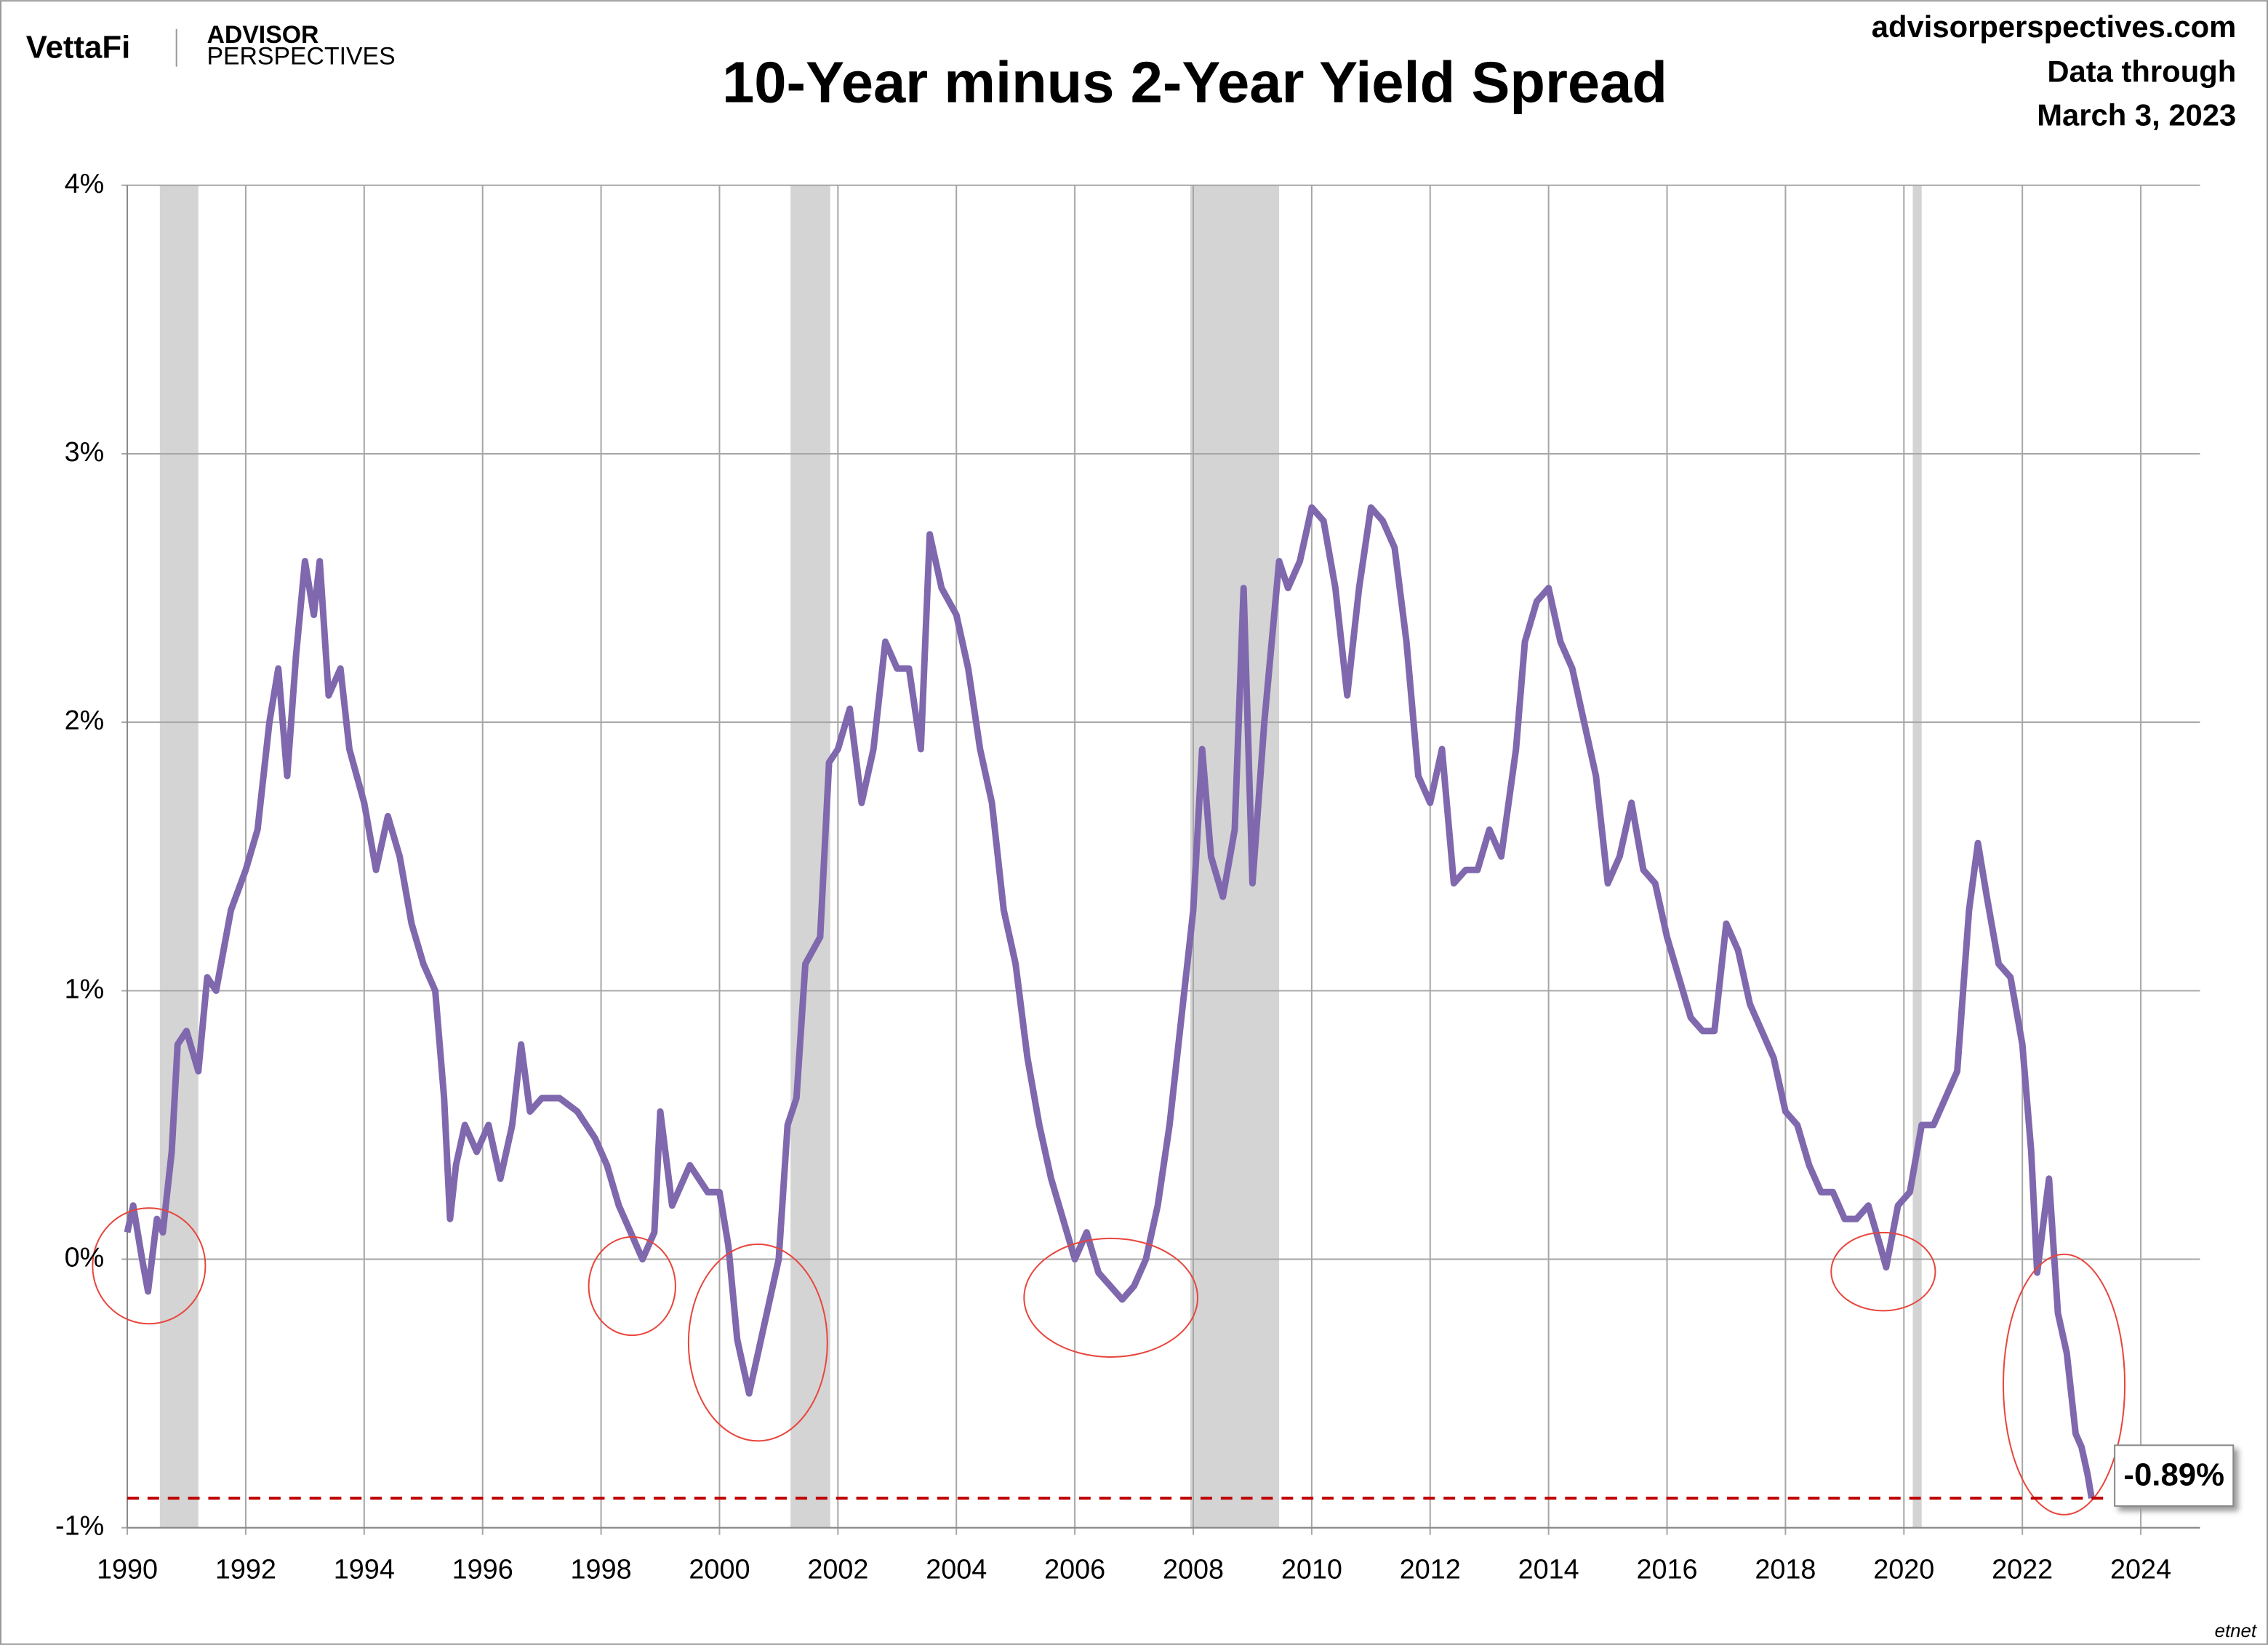 Image resolution: width=2268 pixels, height=1645 pixels. Describe the element at coordinates (364, 1569) in the screenshot. I see `x-tick-label: 1994` at that location.